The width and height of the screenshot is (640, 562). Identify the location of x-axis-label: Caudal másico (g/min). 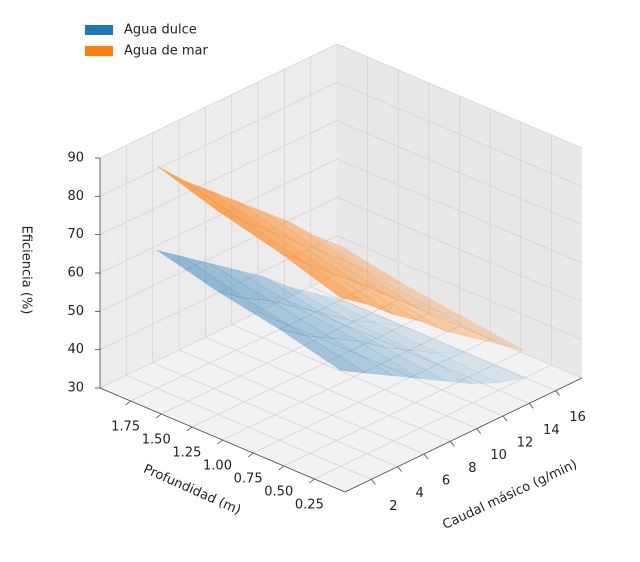
(509, 495).